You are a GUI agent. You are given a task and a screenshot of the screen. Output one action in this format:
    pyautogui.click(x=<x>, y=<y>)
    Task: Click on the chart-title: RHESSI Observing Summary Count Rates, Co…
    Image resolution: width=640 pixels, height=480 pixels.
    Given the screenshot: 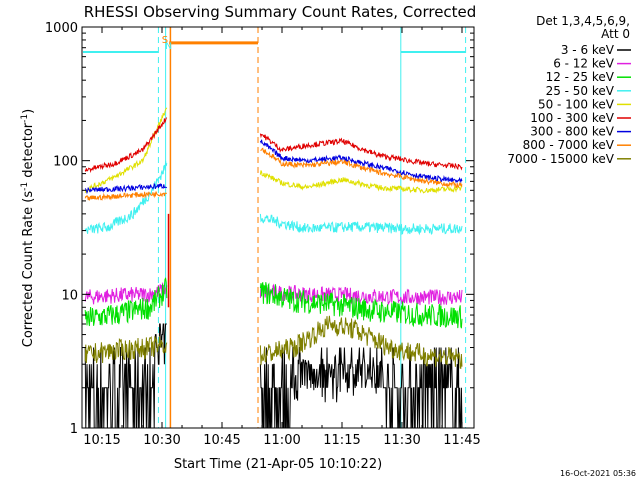 What is the action you would take?
    pyautogui.click(x=280, y=12)
    